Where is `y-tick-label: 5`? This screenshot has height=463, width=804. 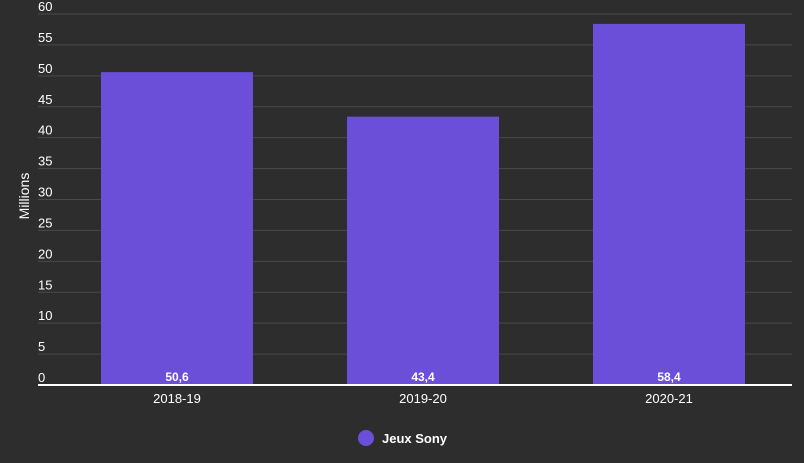
y-tick-label: 5 is located at coordinates (41, 346).